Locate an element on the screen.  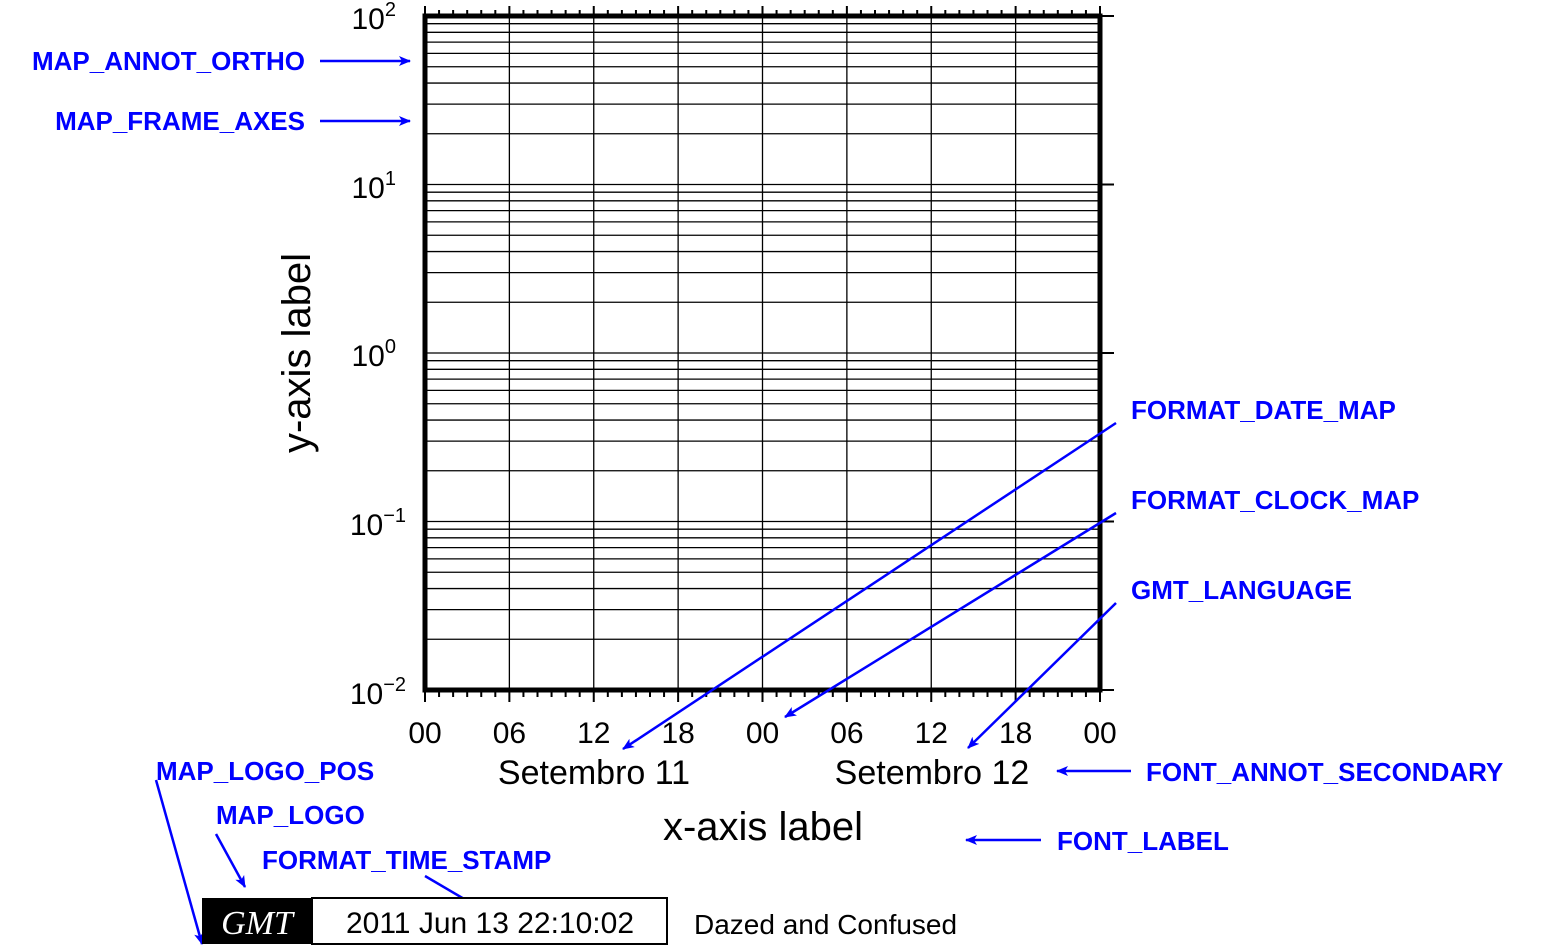
gmt-logo-box is located at coordinates (257, 921).